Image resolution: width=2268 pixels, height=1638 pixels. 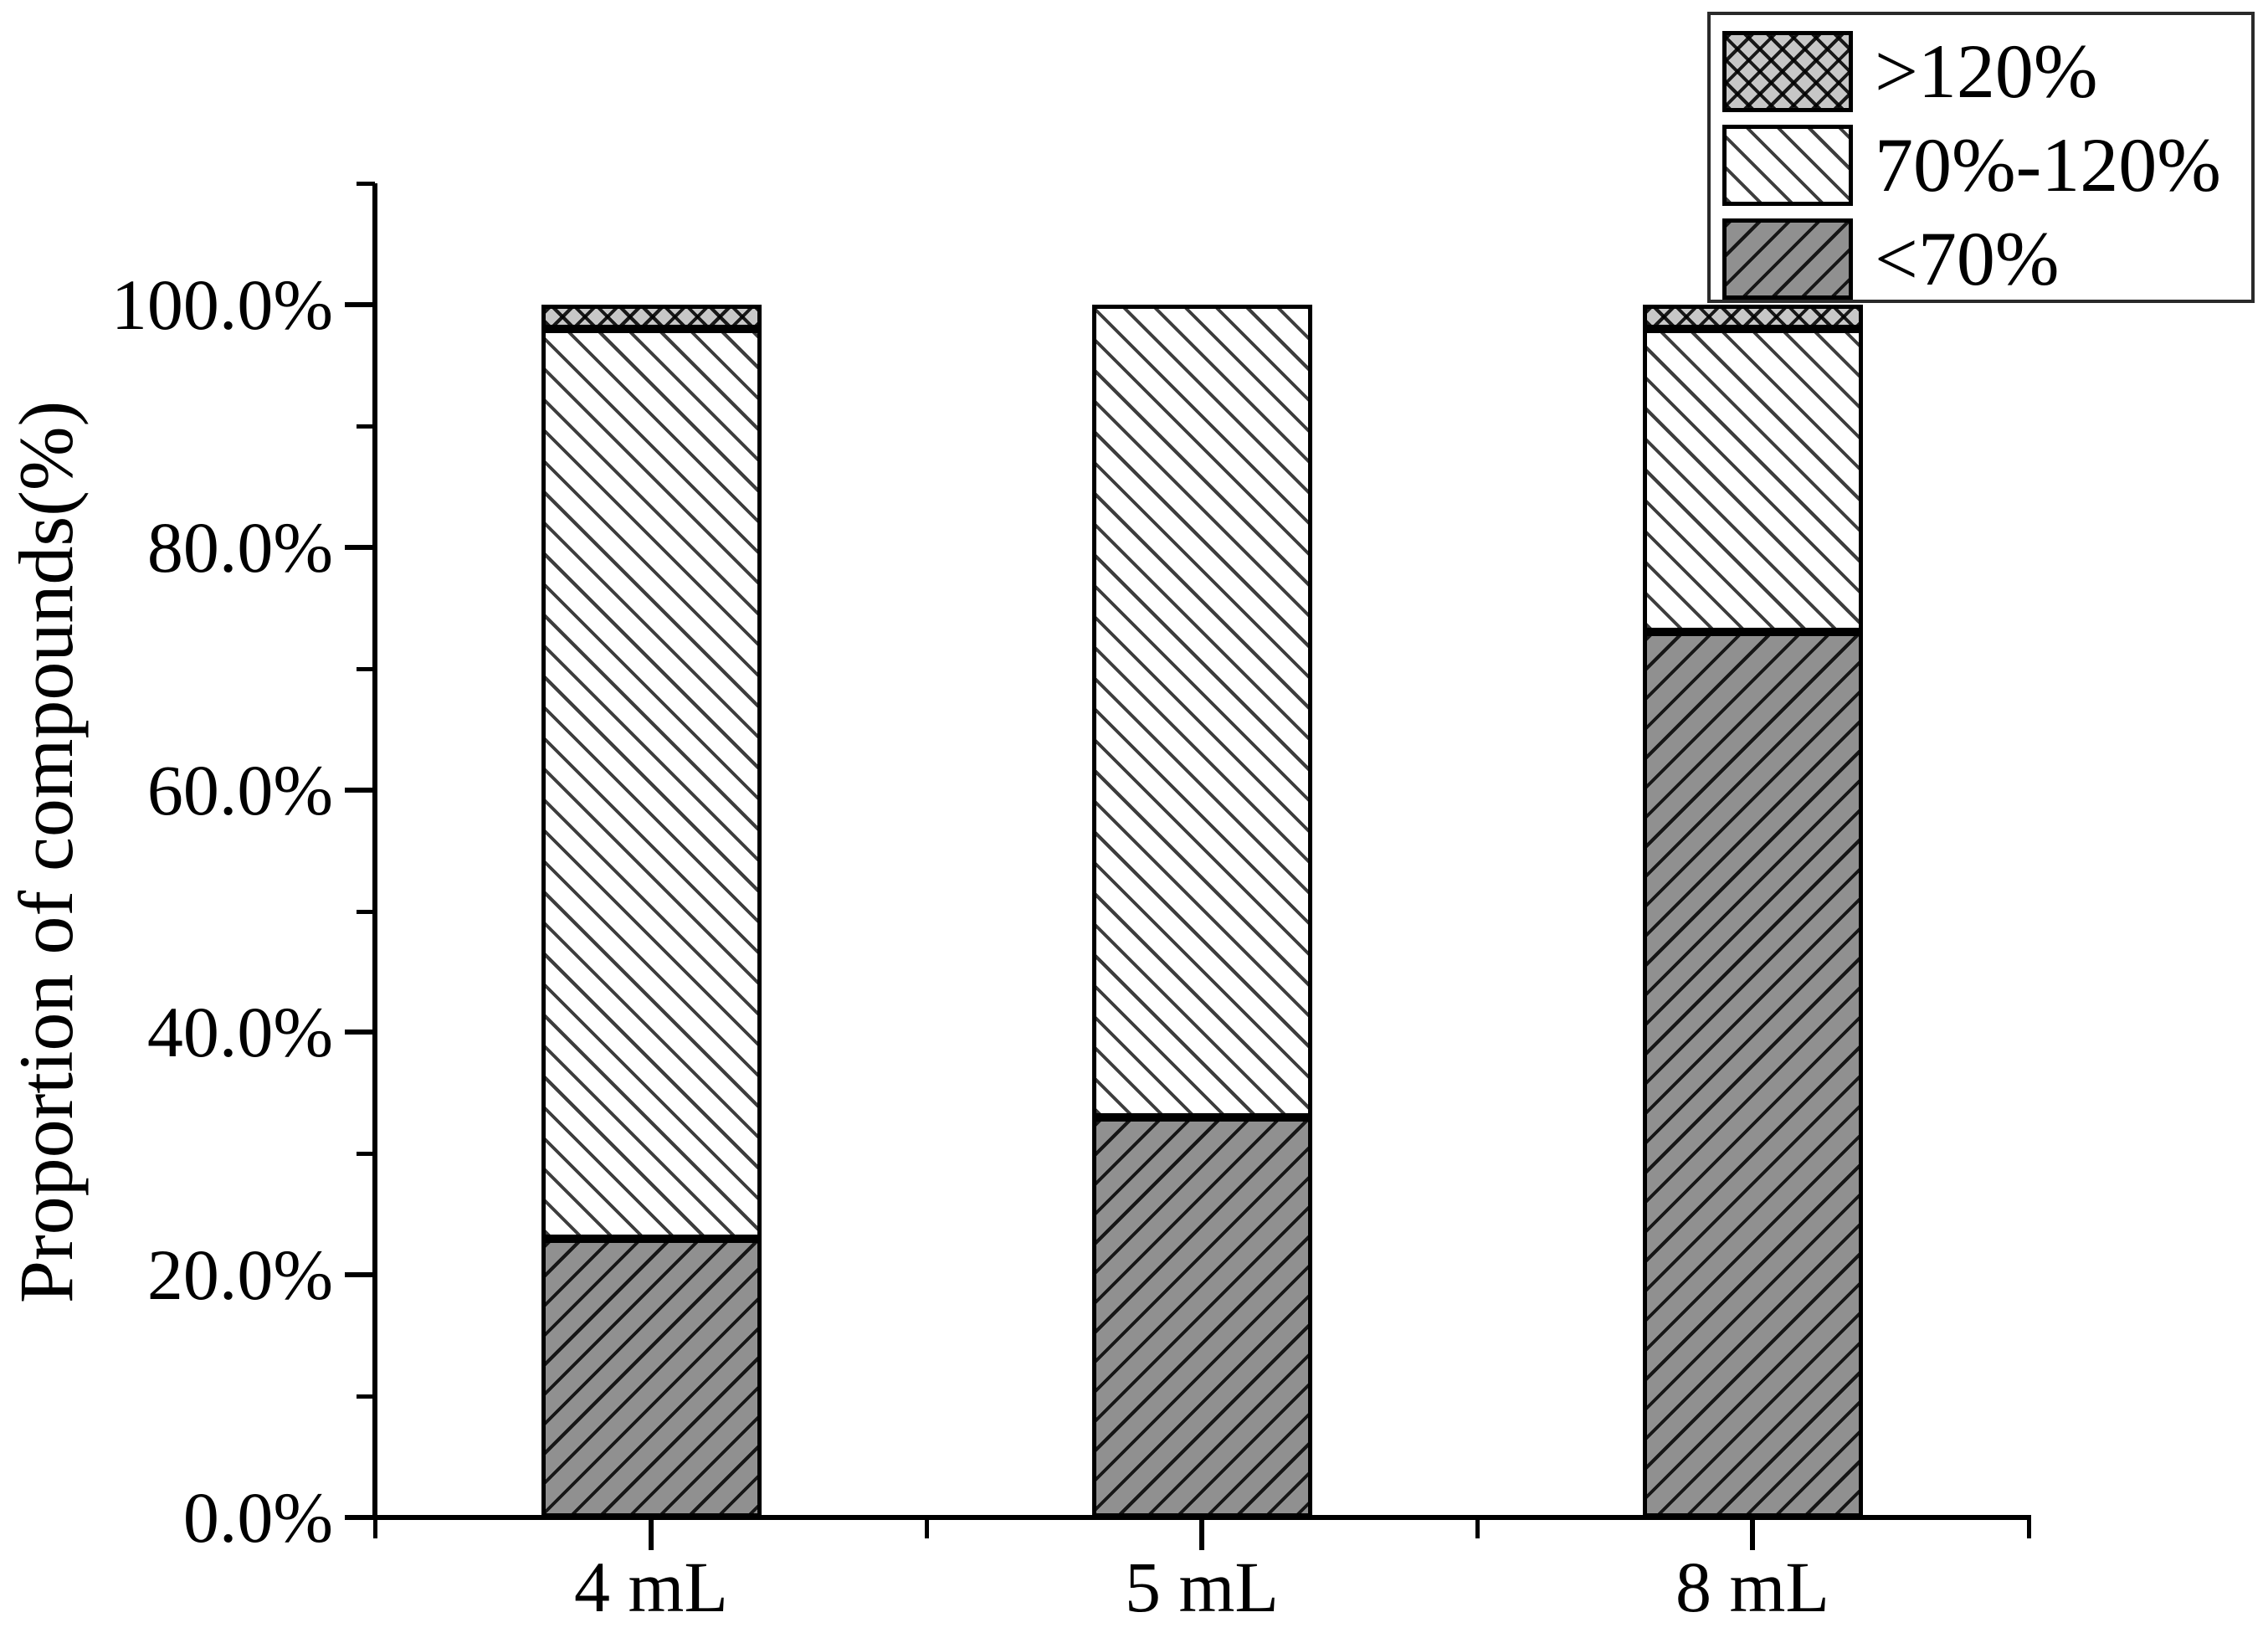 I want to click on legend-label-70-120: 70%-120%, so click(x=2048, y=165).